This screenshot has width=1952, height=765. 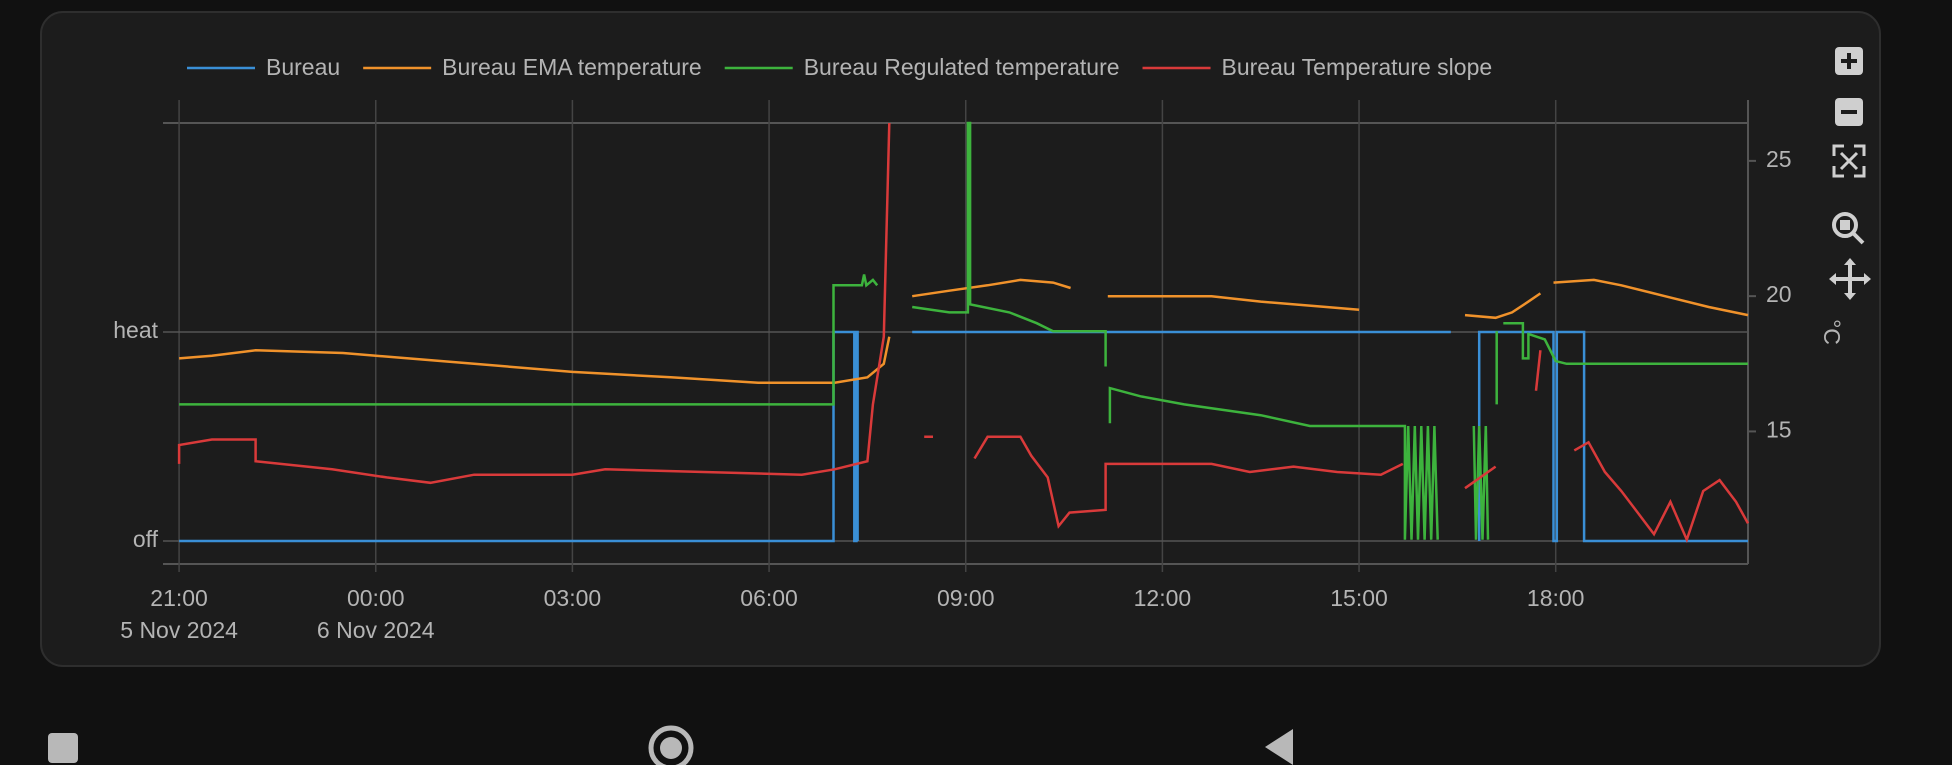 What do you see at coordinates (1849, 112) in the screenshot?
I see `zoom-out-button` at bounding box center [1849, 112].